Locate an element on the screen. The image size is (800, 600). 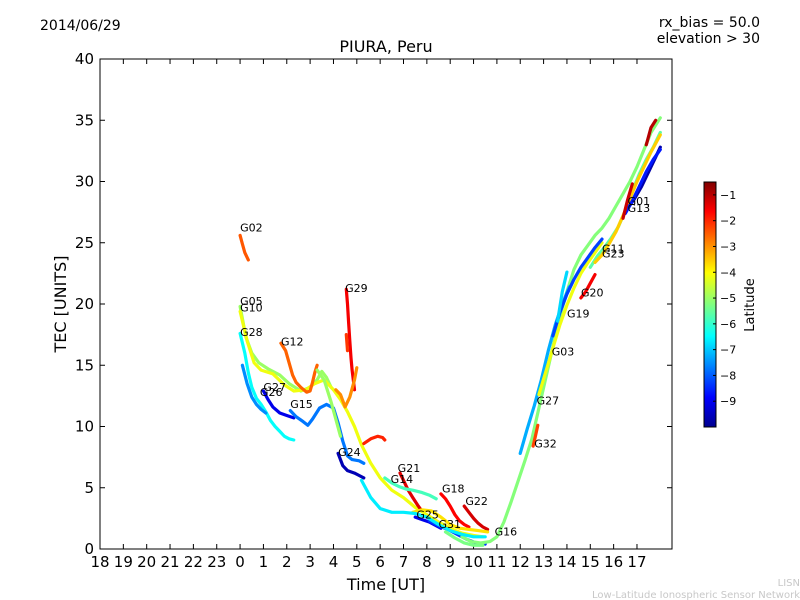
colorbar-tick-label: −5 is located at coordinates (728, 298).